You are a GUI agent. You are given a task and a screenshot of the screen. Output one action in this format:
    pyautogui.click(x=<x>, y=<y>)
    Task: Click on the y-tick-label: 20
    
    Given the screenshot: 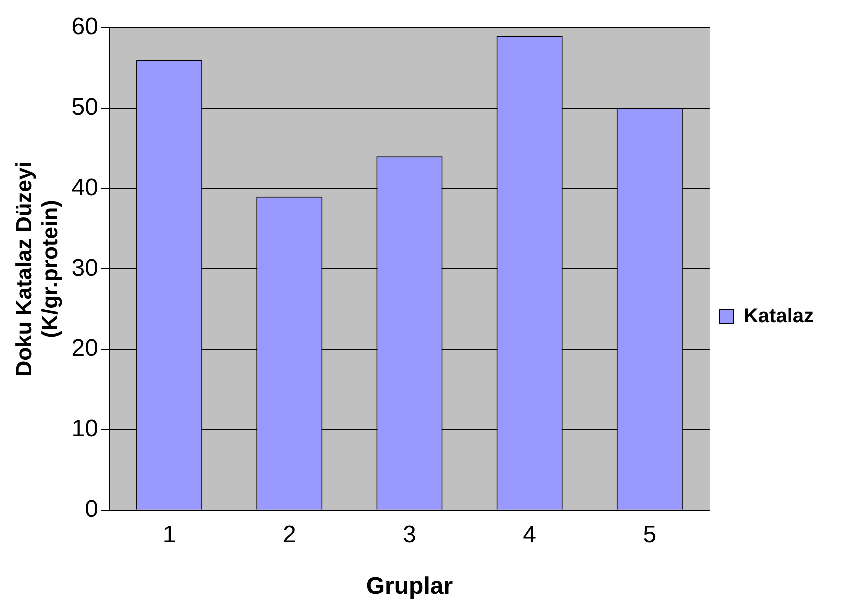 What is the action you would take?
    pyautogui.click(x=85, y=348)
    